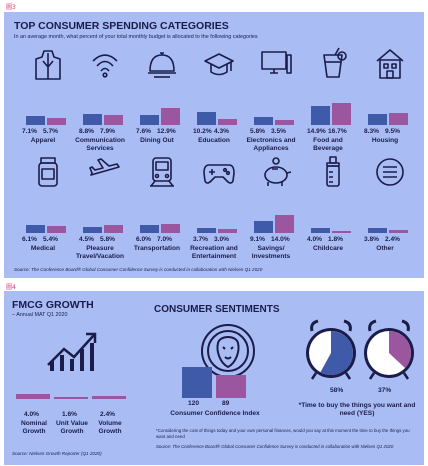 The height and width of the screenshot is (466, 428). What do you see at coordinates (50, 99) in the screenshot?
I see `category-apparel: 7.1% 5.7% Apparel` at bounding box center [50, 99].